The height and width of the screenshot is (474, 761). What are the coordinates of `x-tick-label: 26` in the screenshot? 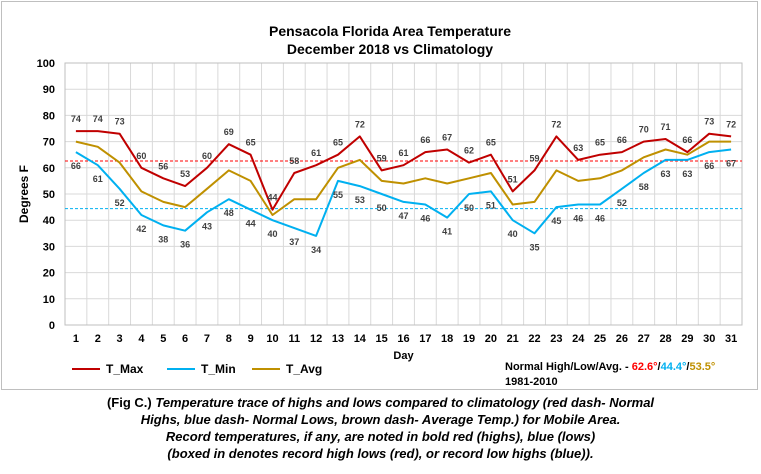 It's located at (622, 339).